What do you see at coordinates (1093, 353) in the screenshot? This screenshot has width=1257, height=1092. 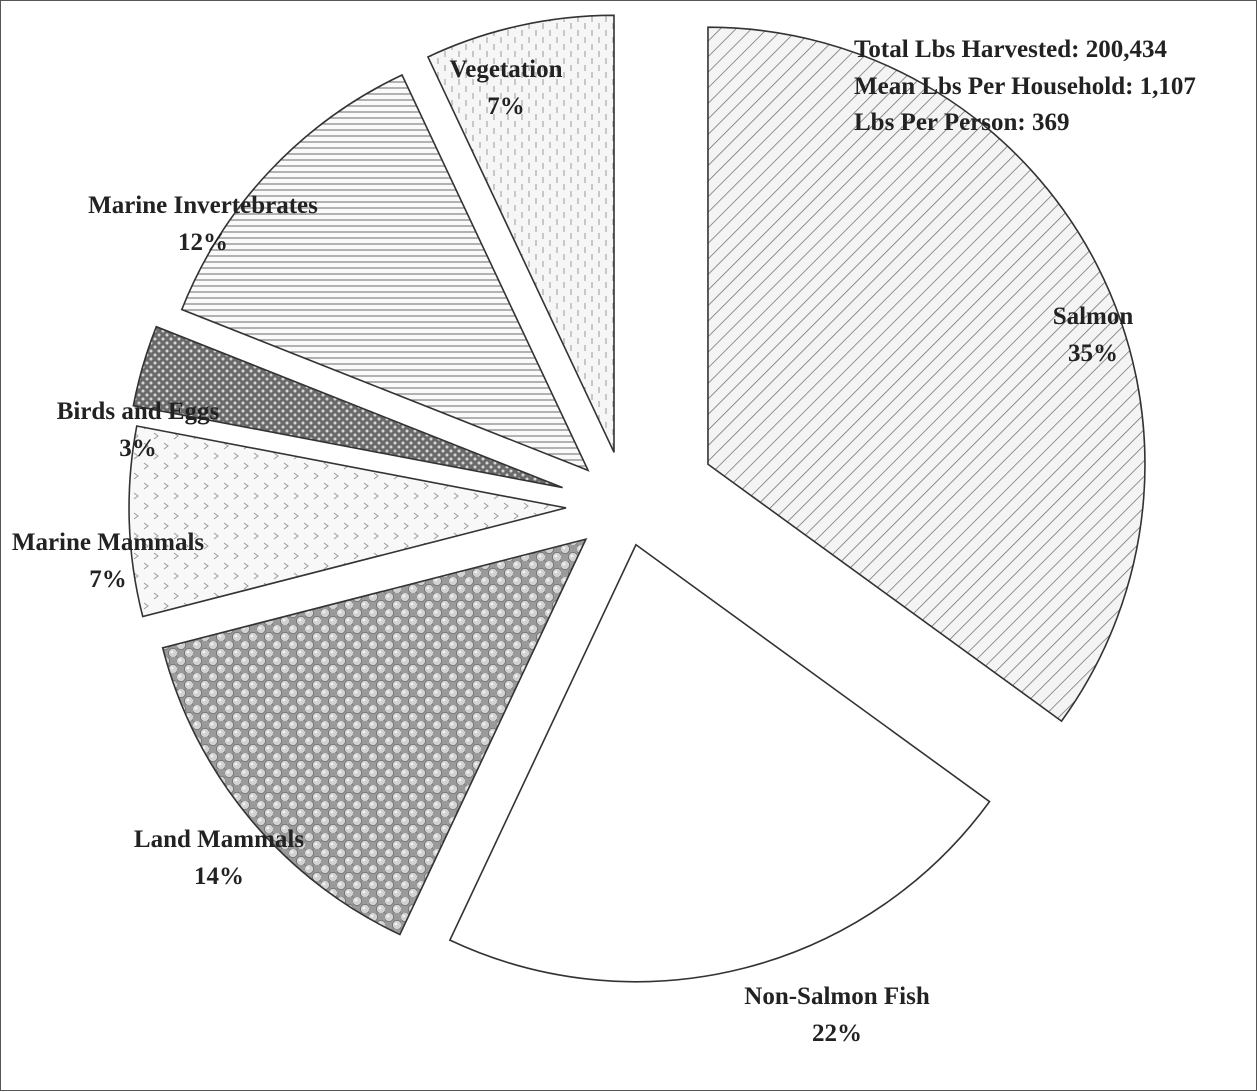 I see `percent-salmon: 35%` at bounding box center [1093, 353].